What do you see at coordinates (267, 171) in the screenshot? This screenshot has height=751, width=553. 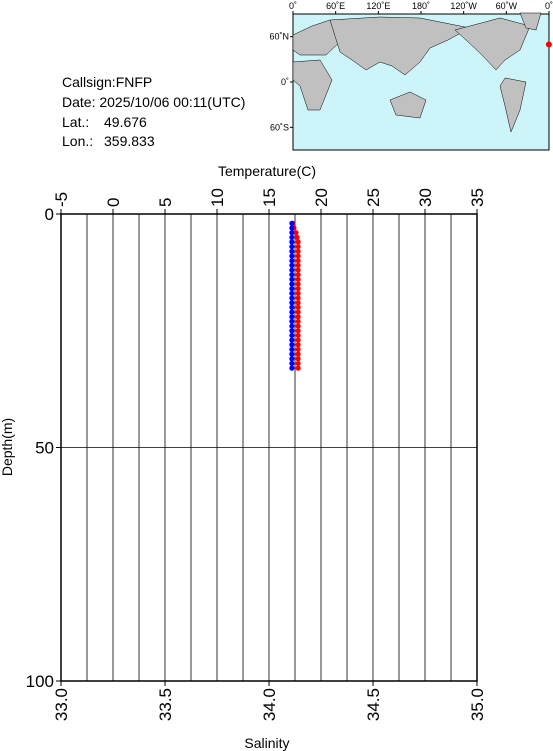 I see `top-axis-title: Temperature(C)` at bounding box center [267, 171].